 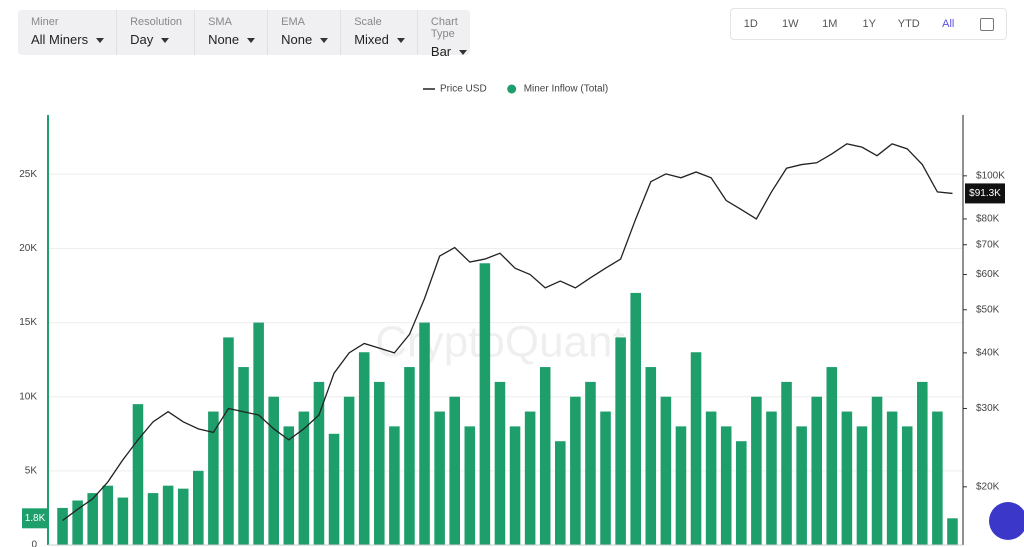 I want to click on range-button: 1W, so click(x=790, y=24).